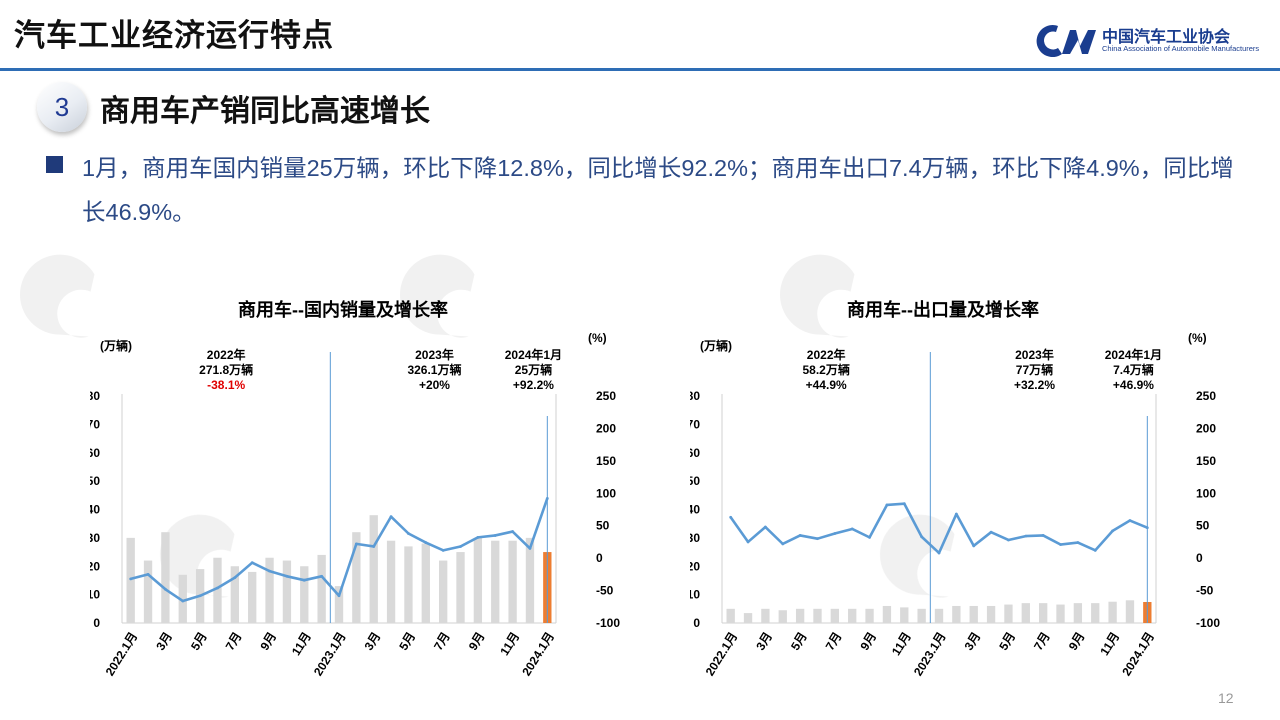 Image resolution: width=1280 pixels, height=720 pixels. Describe the element at coordinates (1138, 654) in the screenshot. I see `x-tick-label: 2024.1月` at that location.